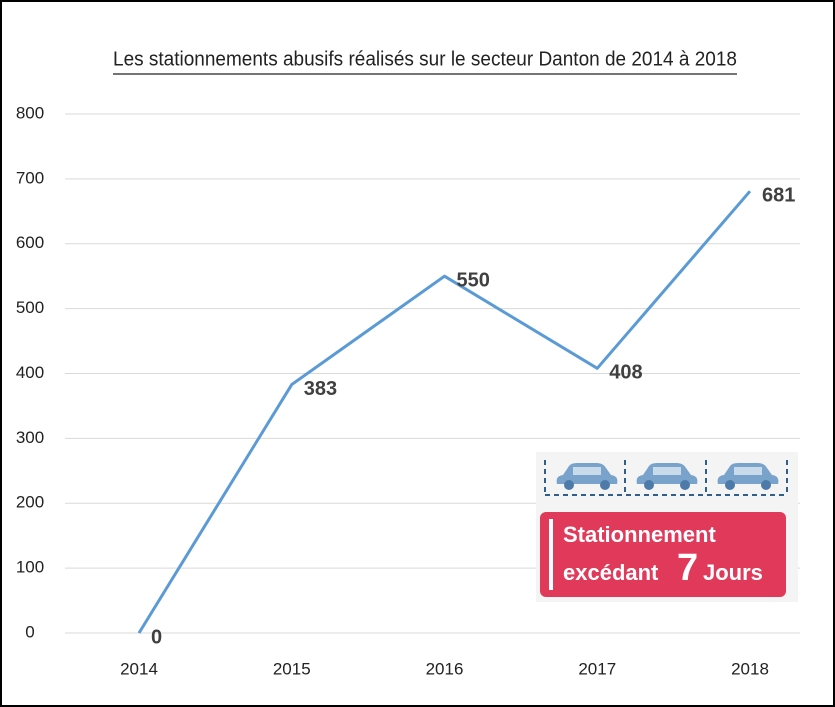 Image resolution: width=835 pixels, height=707 pixels. Describe the element at coordinates (30, 372) in the screenshot. I see `y-tick-label: 400` at that location.